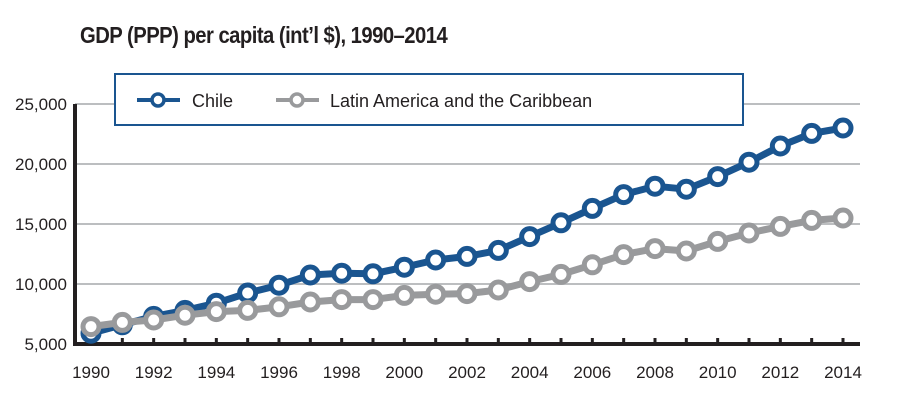  I want to click on y-tick-label: 25,000, so click(41, 104).